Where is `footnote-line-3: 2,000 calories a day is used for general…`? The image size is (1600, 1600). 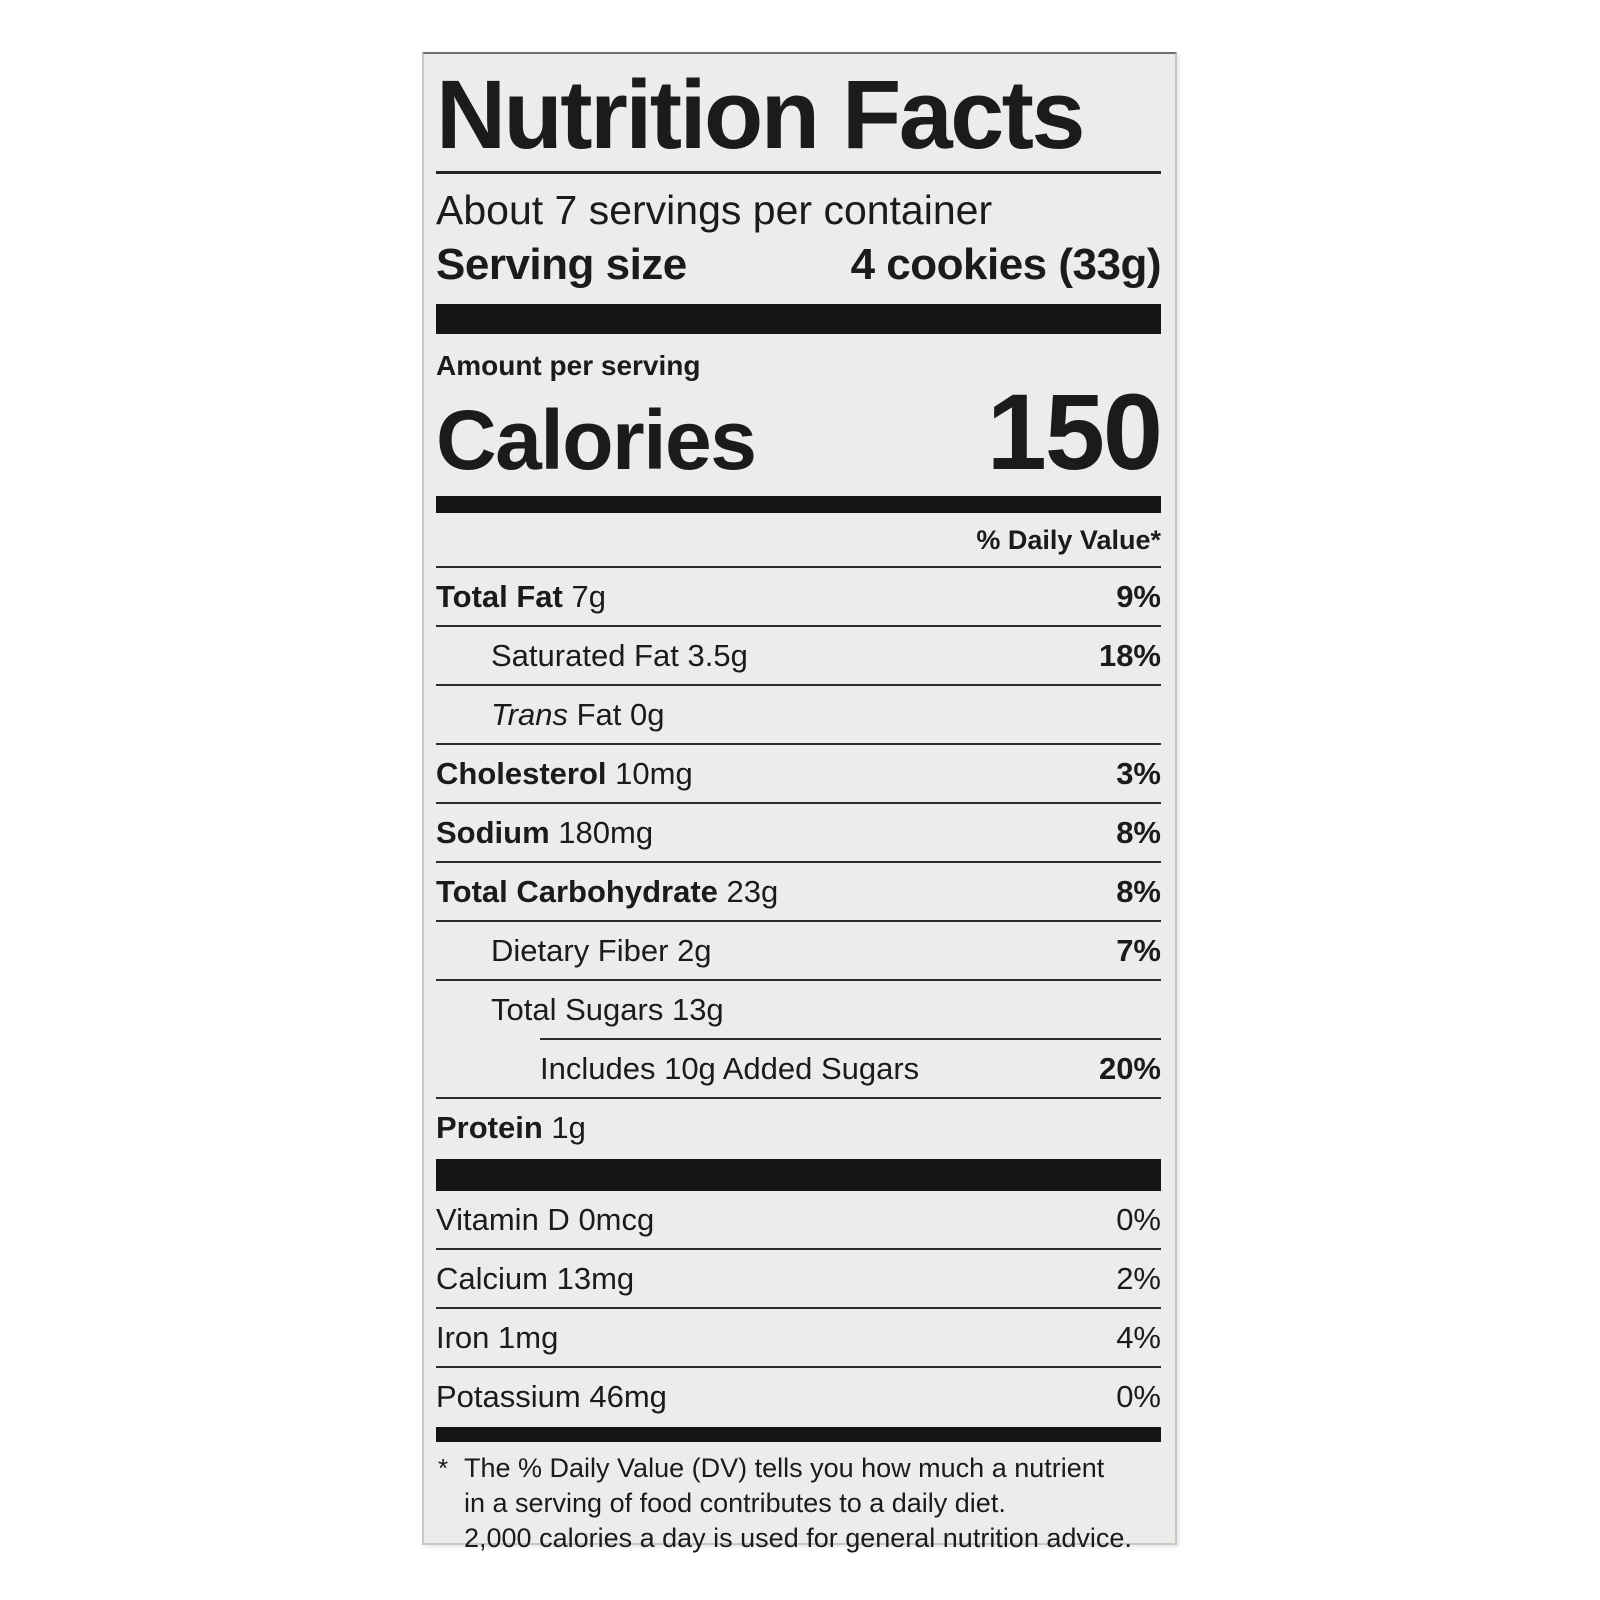 footnote-line-3: 2,000 calories a day is used for general… is located at coordinates (798, 1538).